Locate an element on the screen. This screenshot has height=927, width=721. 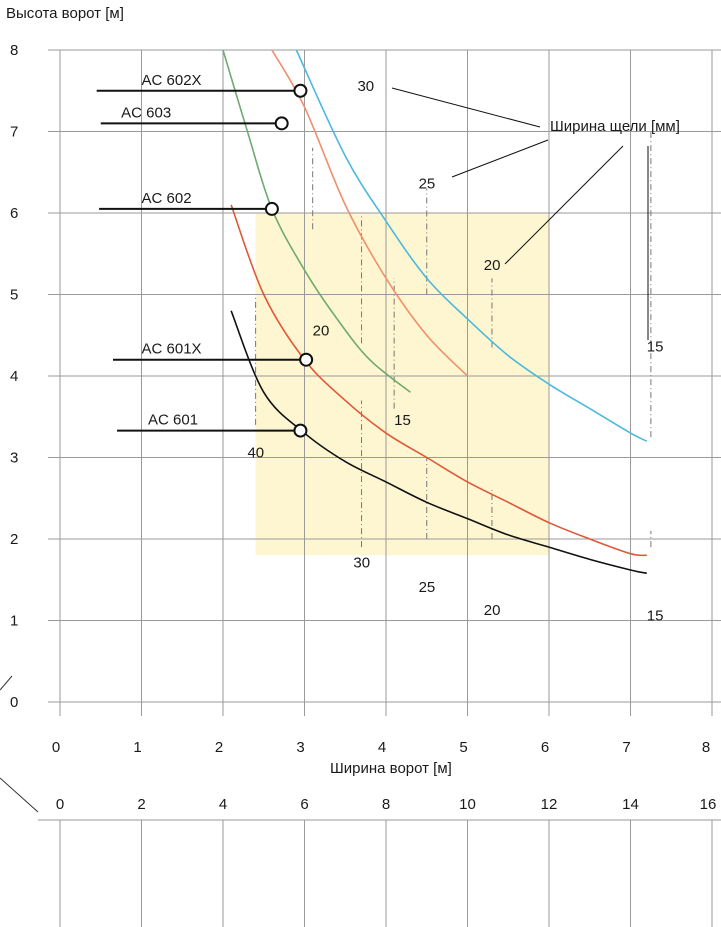
x-tick-label: 6 is located at coordinates (545, 747).